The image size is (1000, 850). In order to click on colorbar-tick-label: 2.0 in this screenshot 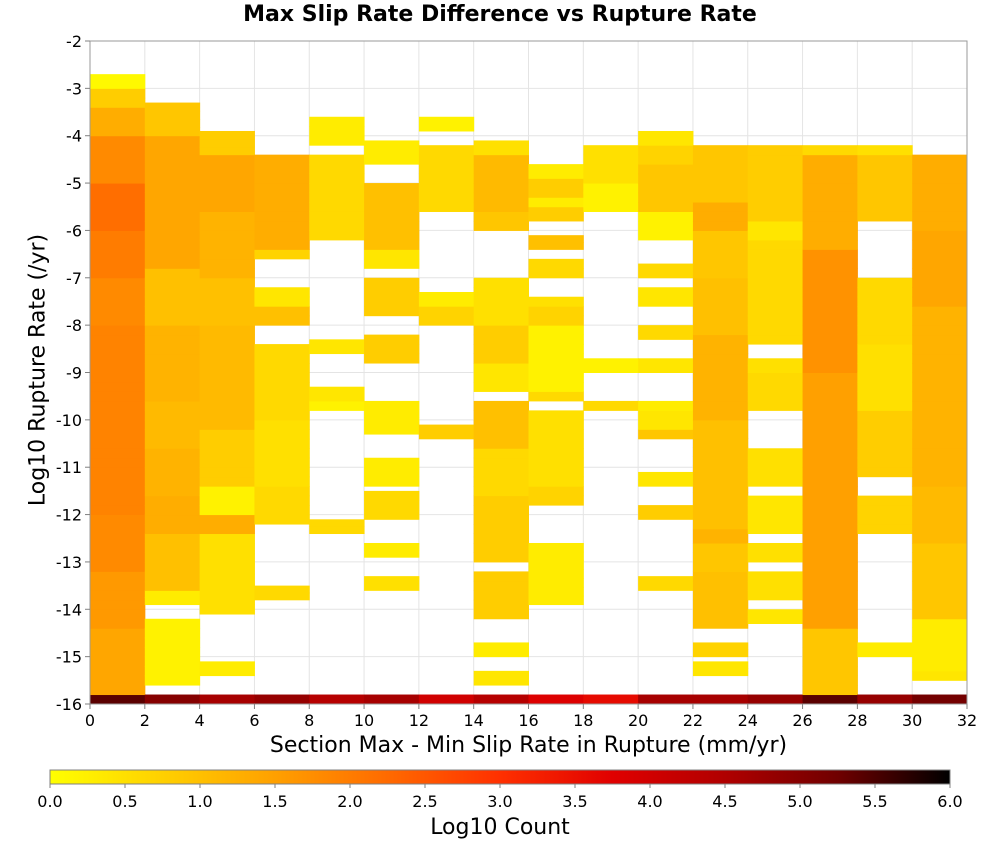, I will do `click(349, 801)`.